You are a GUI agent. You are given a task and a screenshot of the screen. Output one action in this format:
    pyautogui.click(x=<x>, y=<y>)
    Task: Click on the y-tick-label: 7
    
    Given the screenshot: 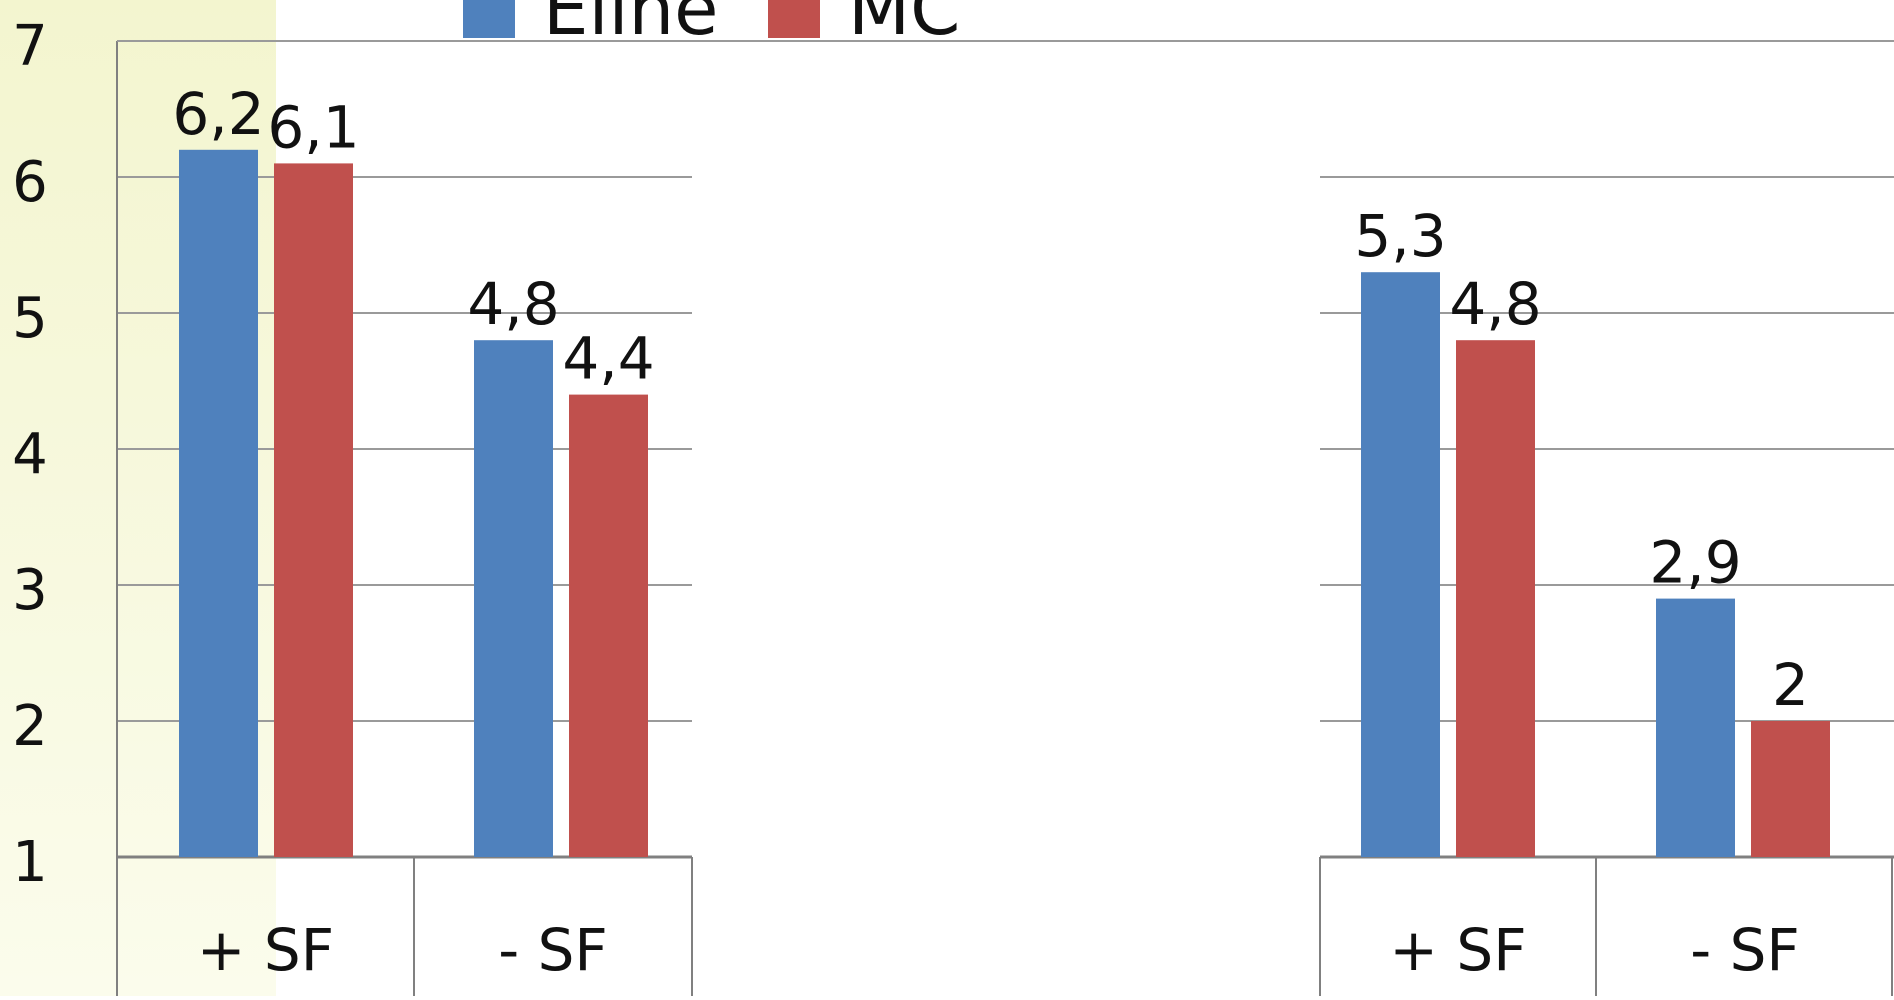 What is the action you would take?
    pyautogui.click(x=30, y=46)
    